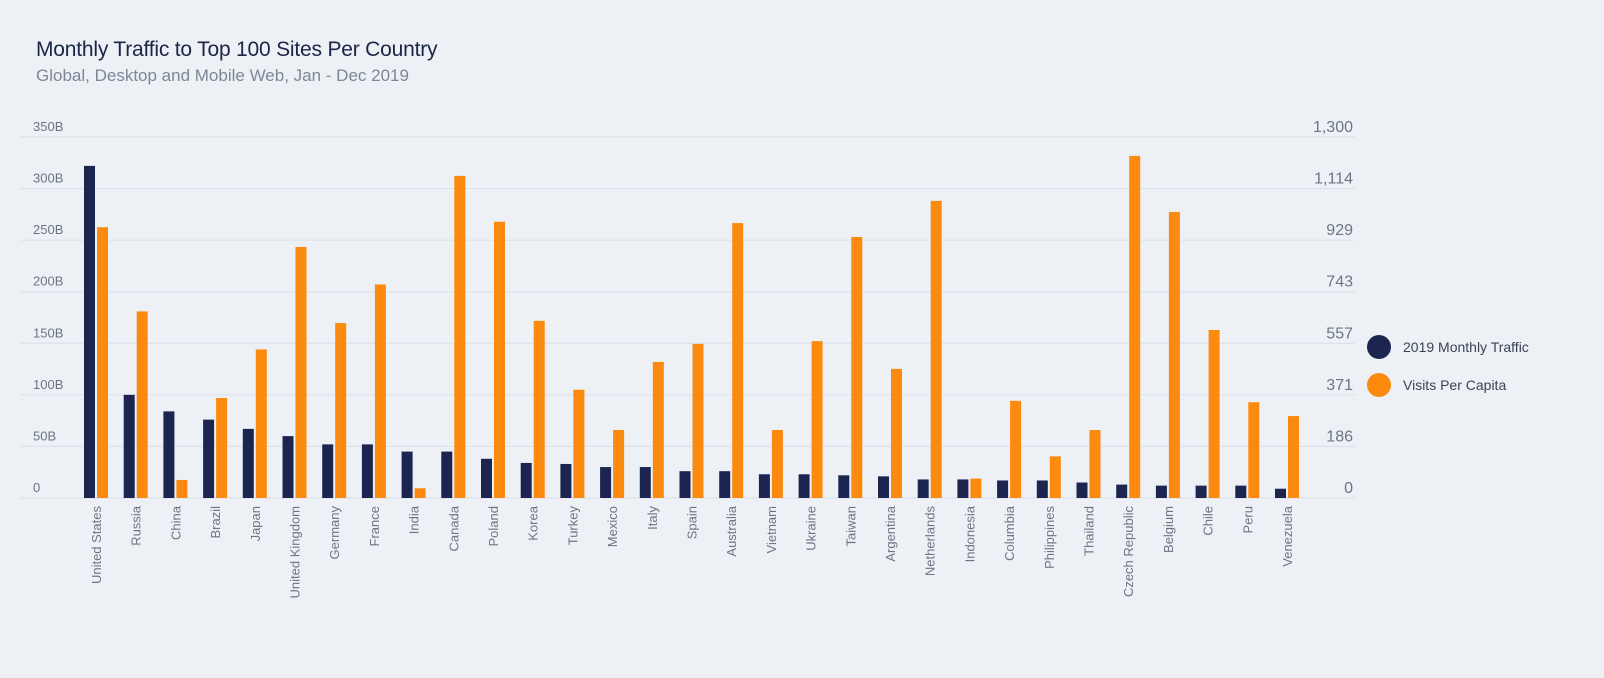  Describe the element at coordinates (652, 518) in the screenshot. I see `x-tick-label: Italy` at that location.